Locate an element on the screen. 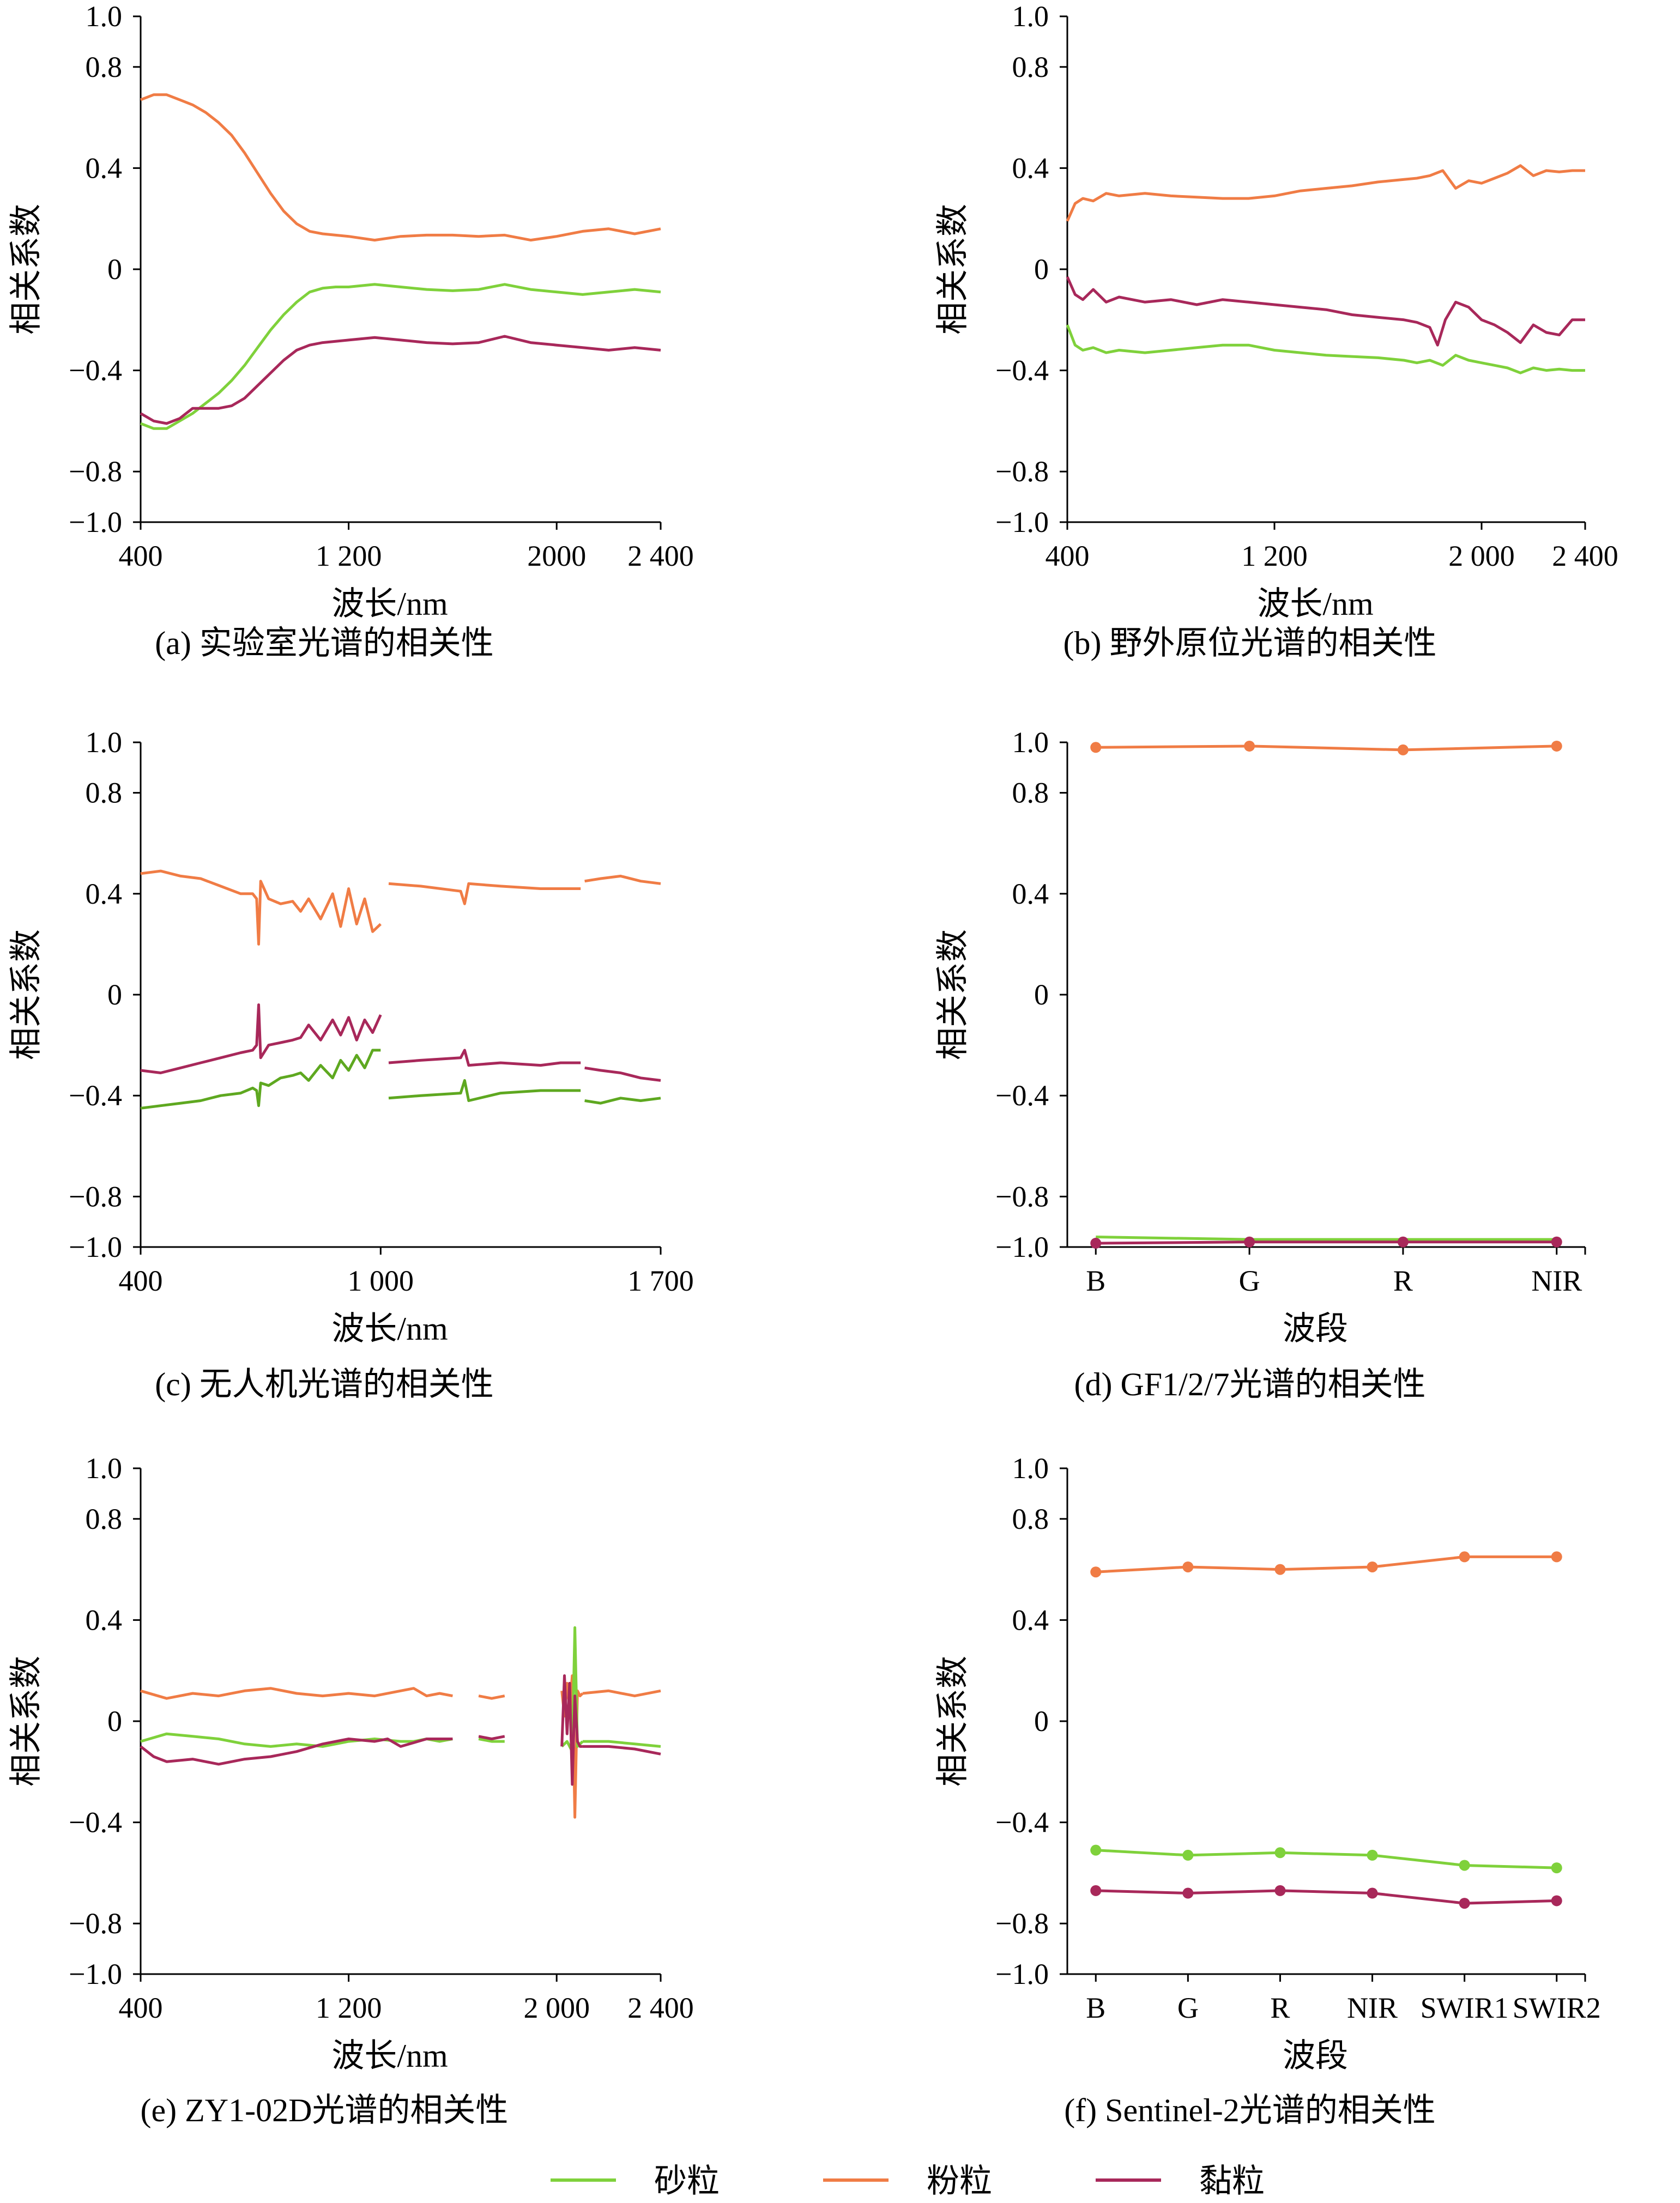 This screenshot has width=1680, height=2203. chart-f-ytick-label: 0 is located at coordinates (1041, 1722).